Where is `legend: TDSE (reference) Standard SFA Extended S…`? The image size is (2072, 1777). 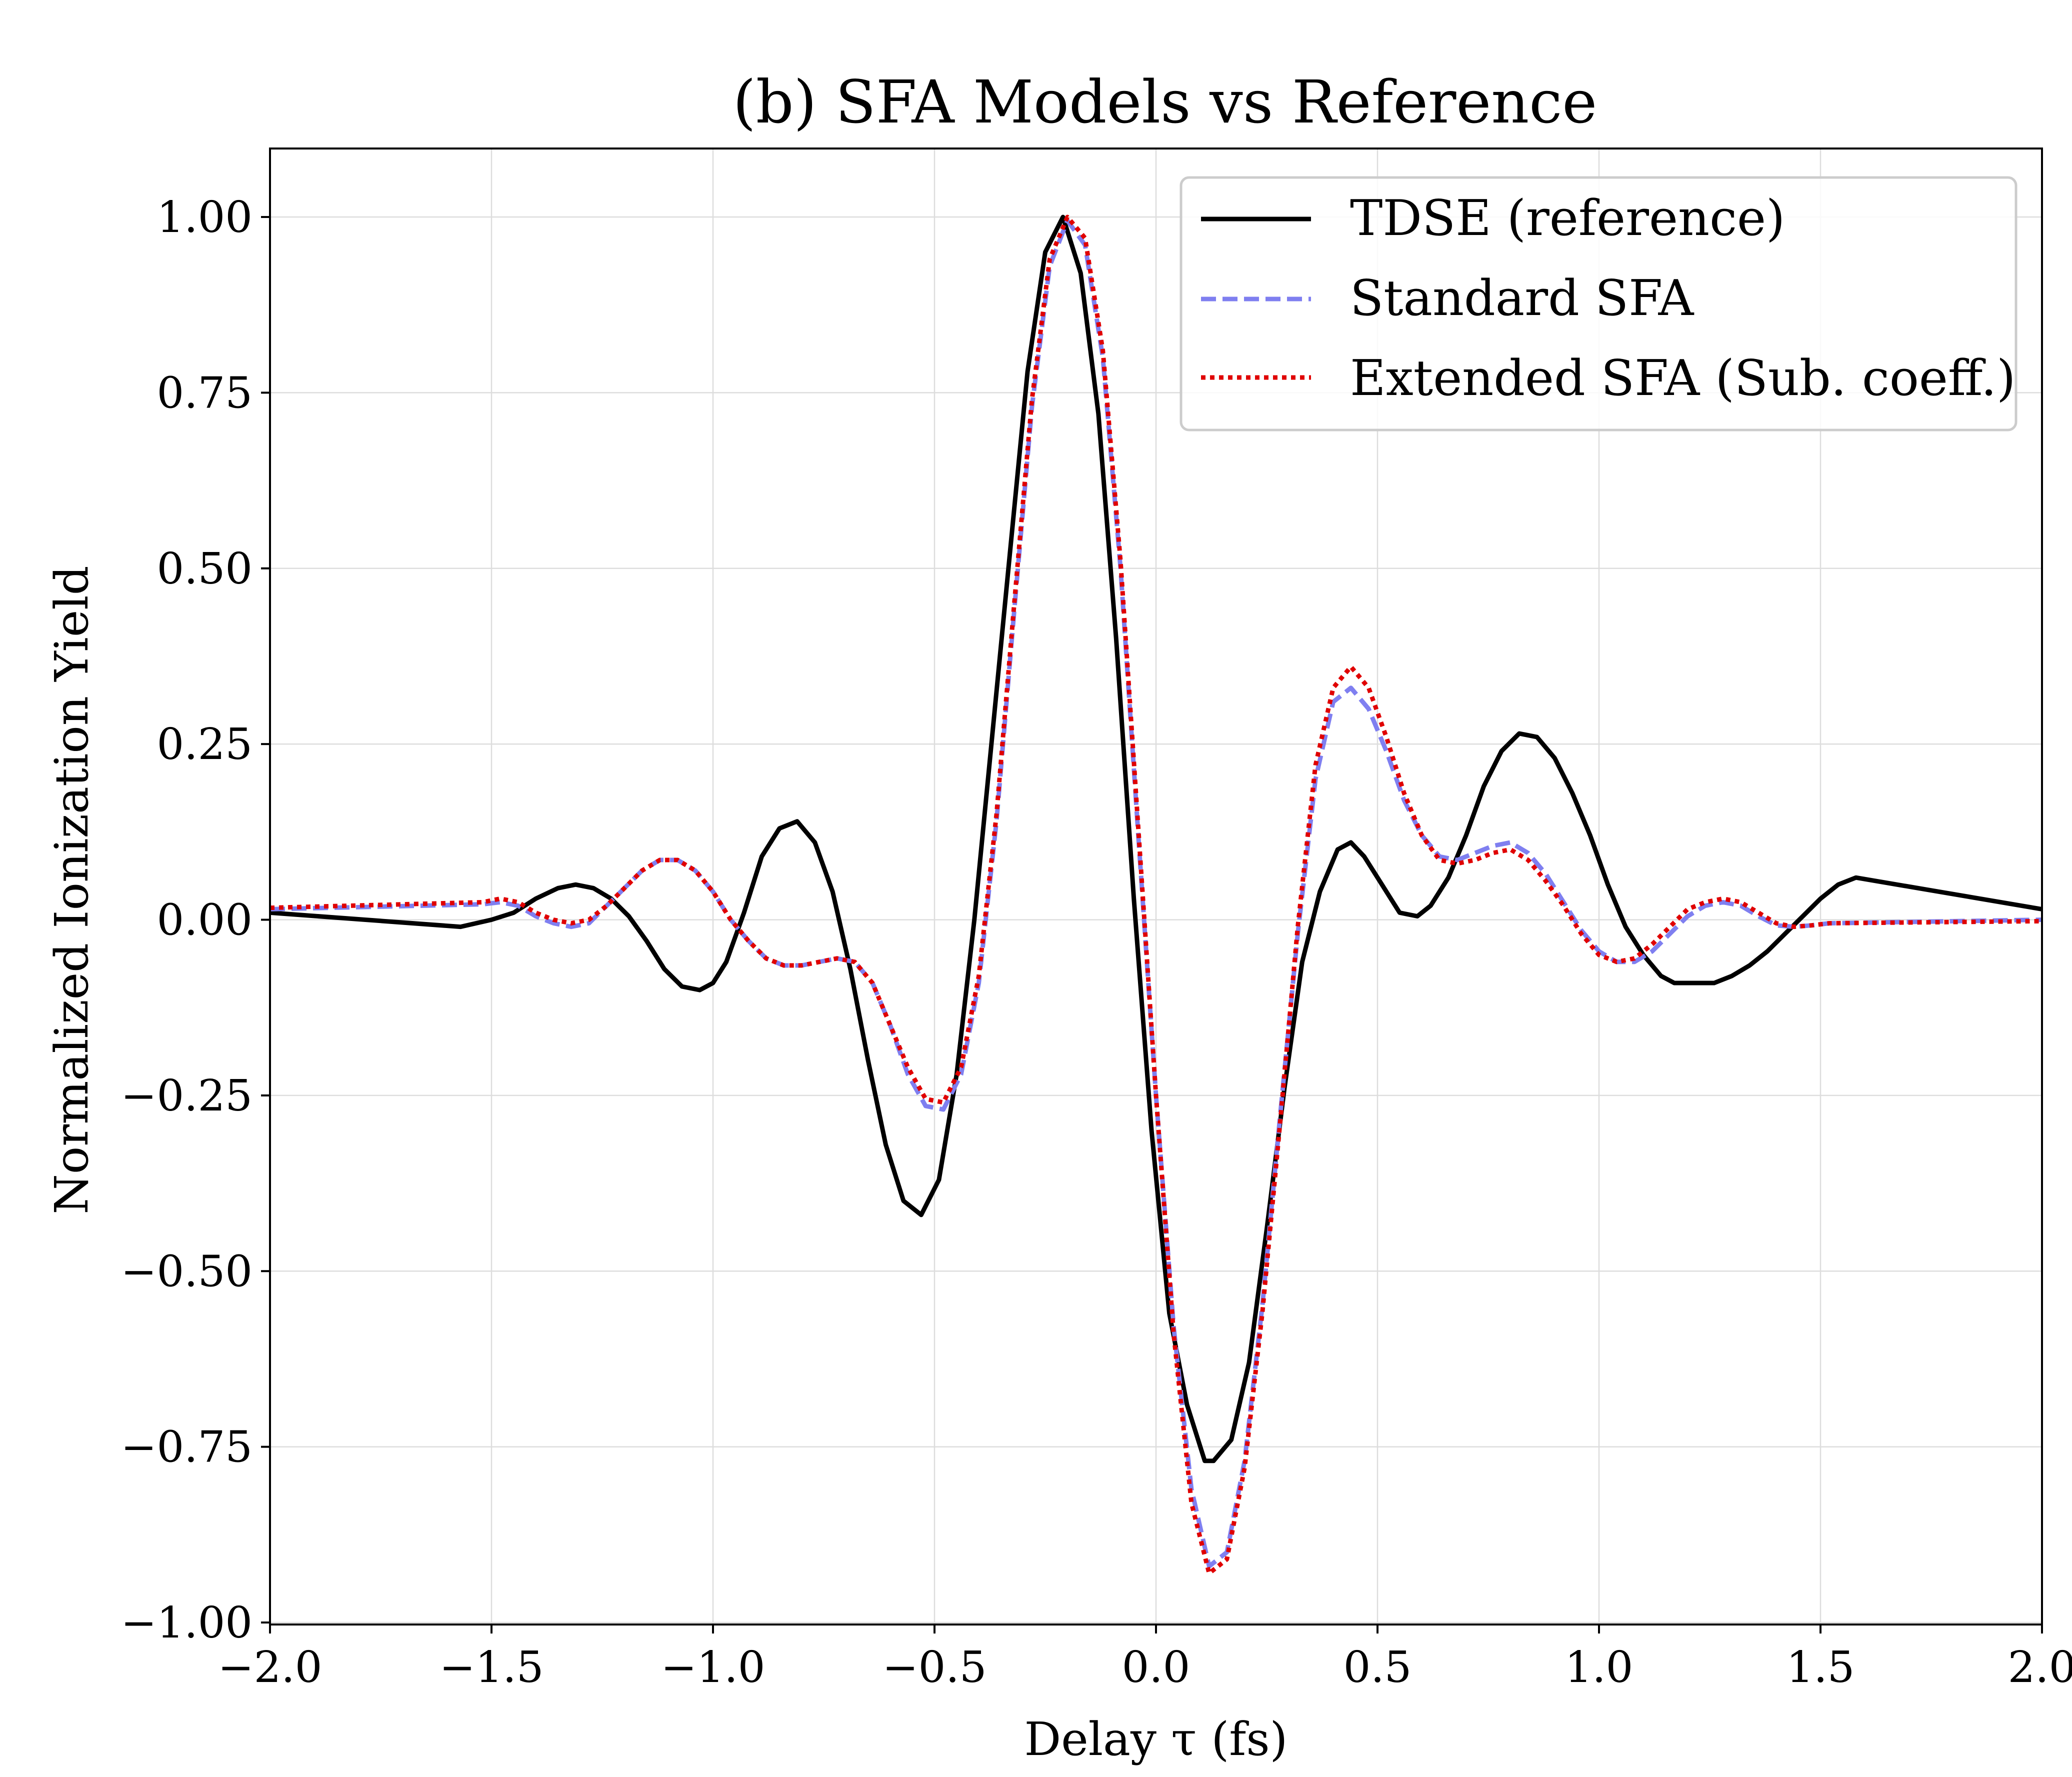 legend: TDSE (reference) Standard SFA Extended S… is located at coordinates (1599, 304).